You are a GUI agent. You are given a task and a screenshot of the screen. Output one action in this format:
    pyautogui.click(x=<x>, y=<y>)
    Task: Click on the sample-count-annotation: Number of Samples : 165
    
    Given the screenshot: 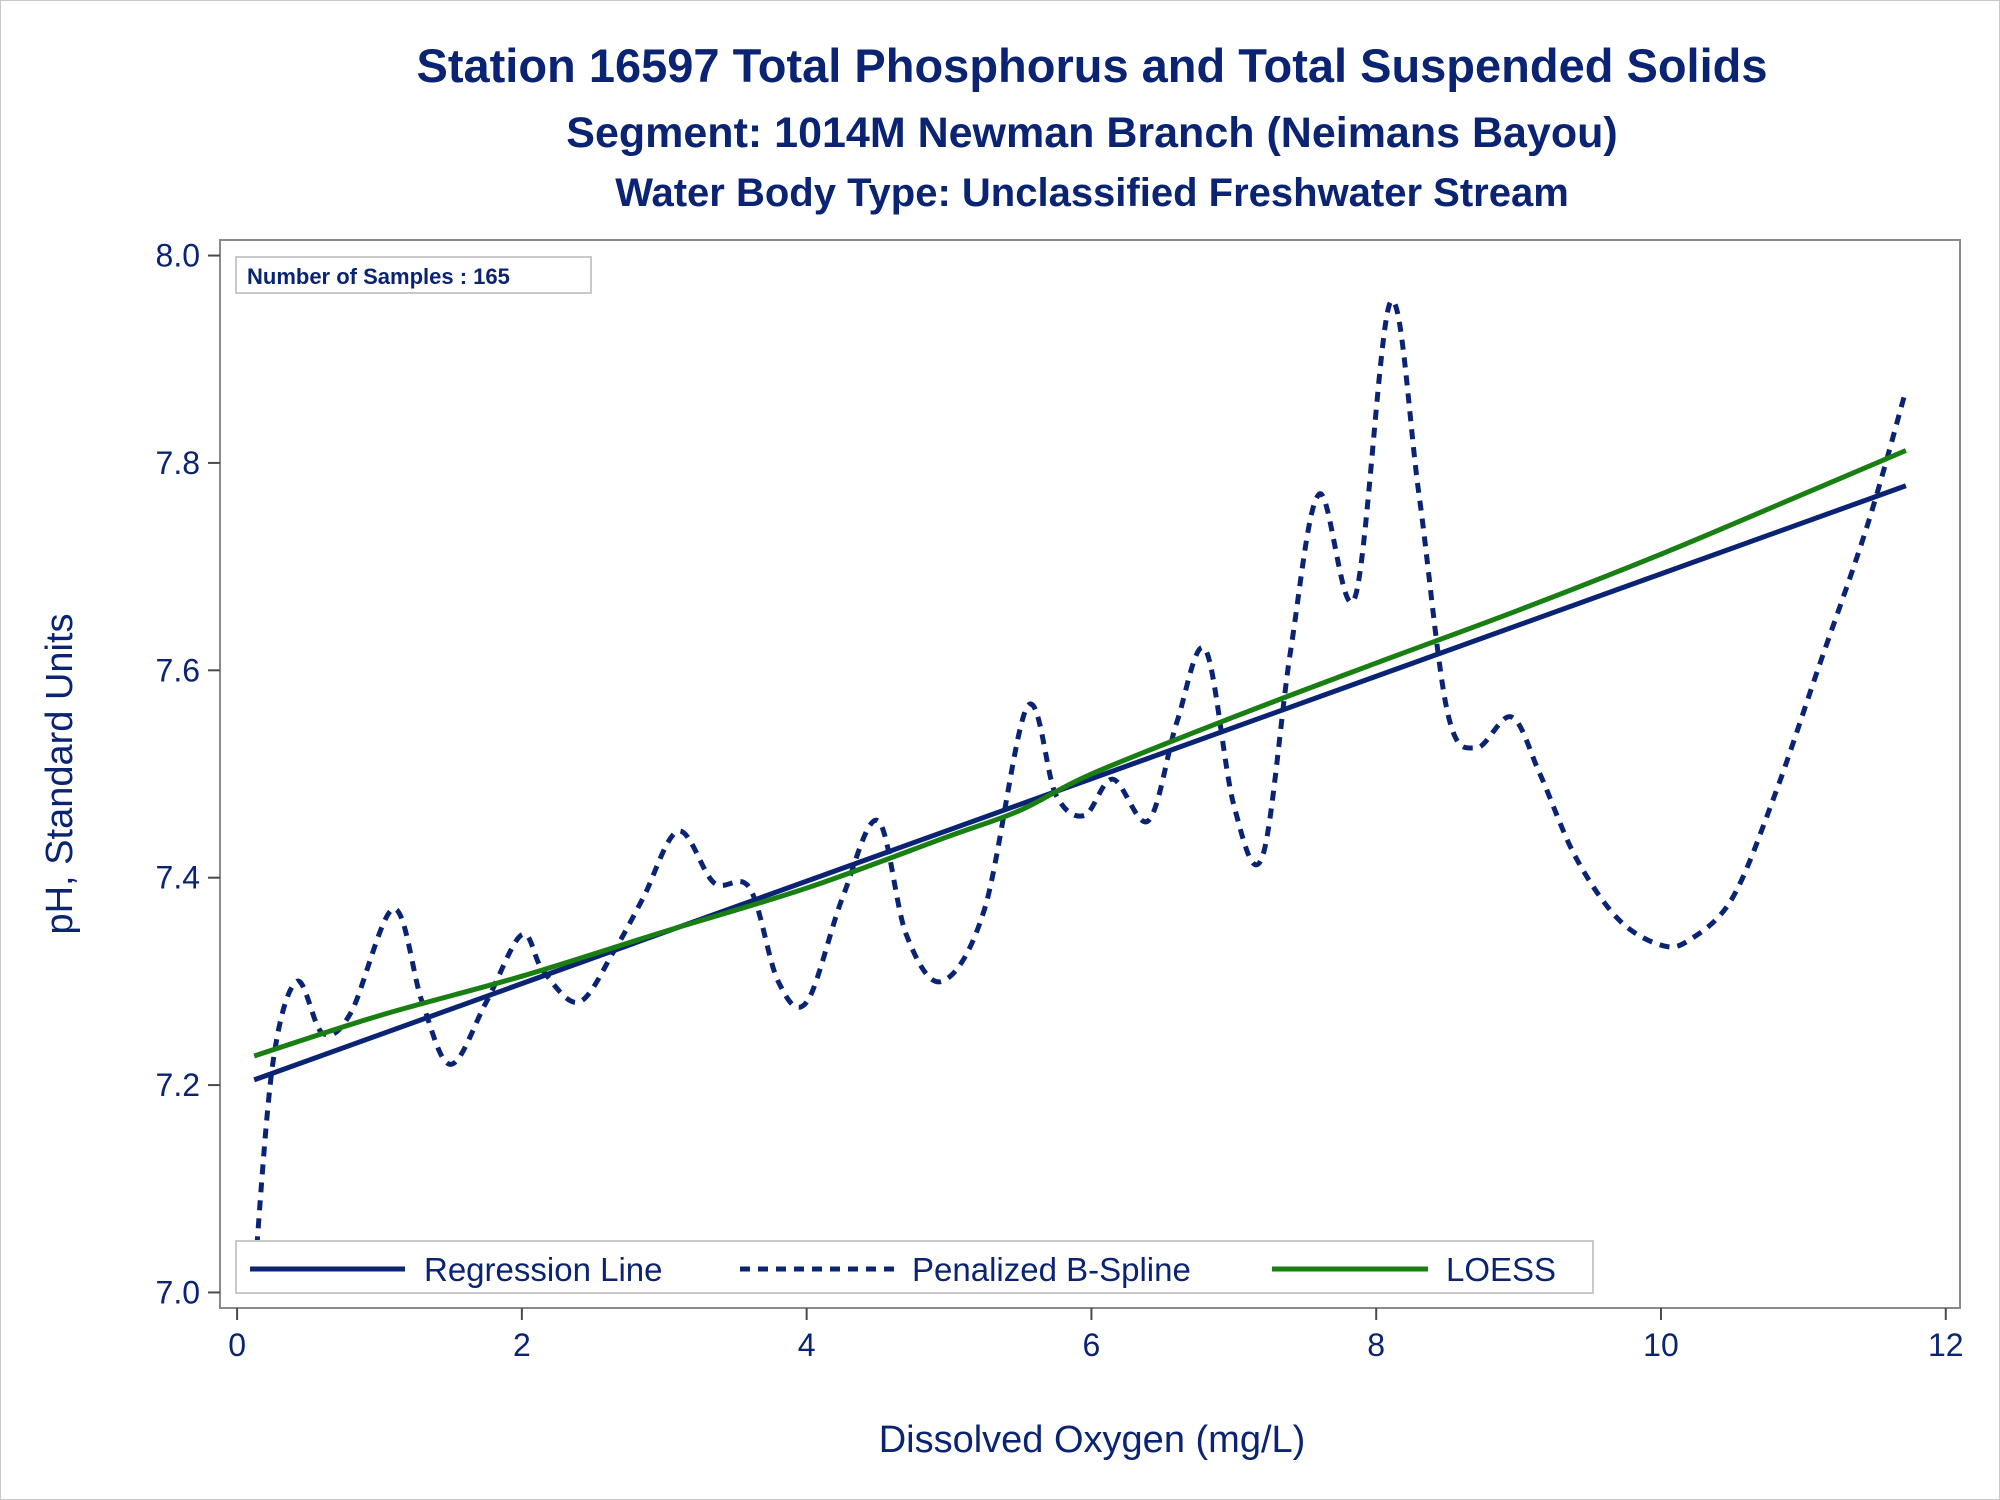 What is the action you would take?
    pyautogui.click(x=413, y=275)
    